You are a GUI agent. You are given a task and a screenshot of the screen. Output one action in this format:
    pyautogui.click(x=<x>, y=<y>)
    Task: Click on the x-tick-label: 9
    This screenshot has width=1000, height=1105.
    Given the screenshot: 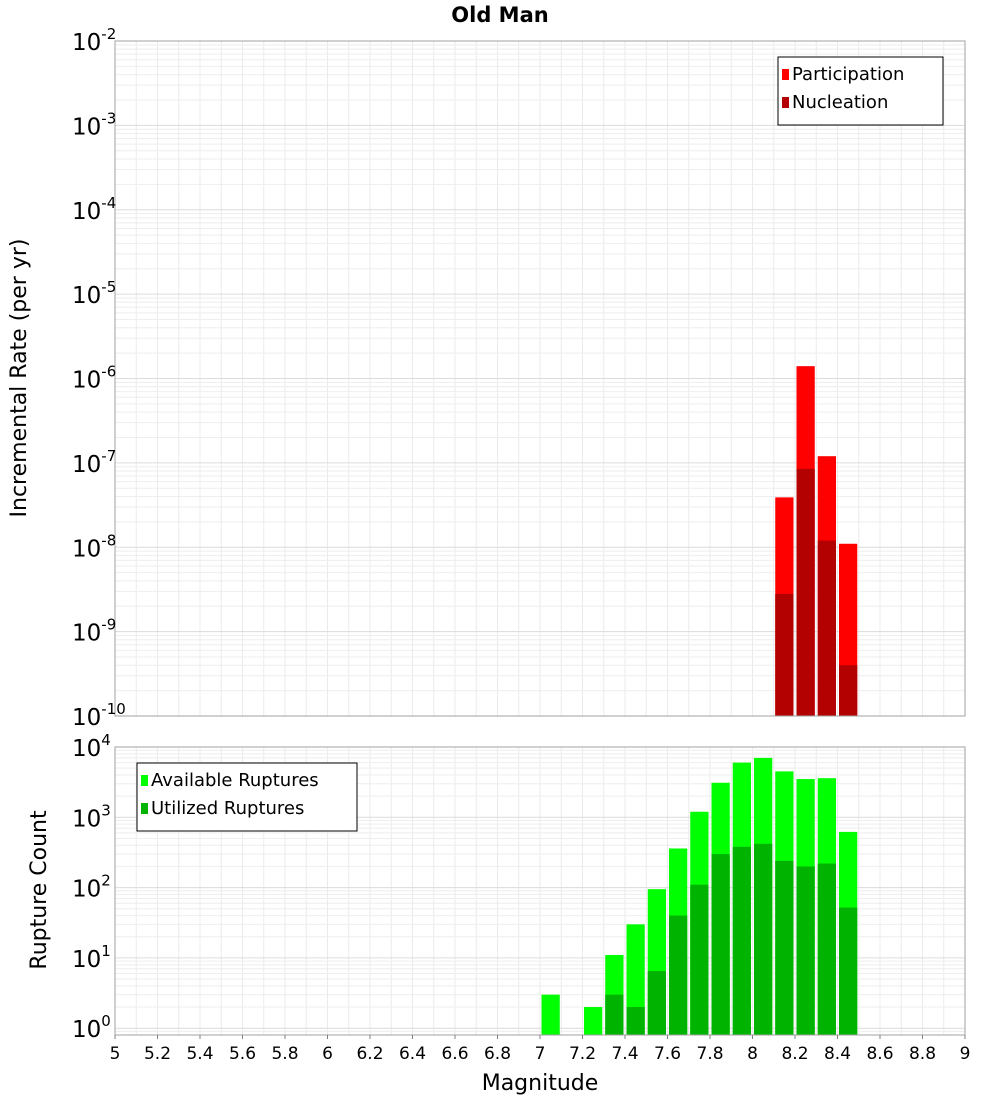 What is the action you would take?
    pyautogui.click(x=965, y=1054)
    